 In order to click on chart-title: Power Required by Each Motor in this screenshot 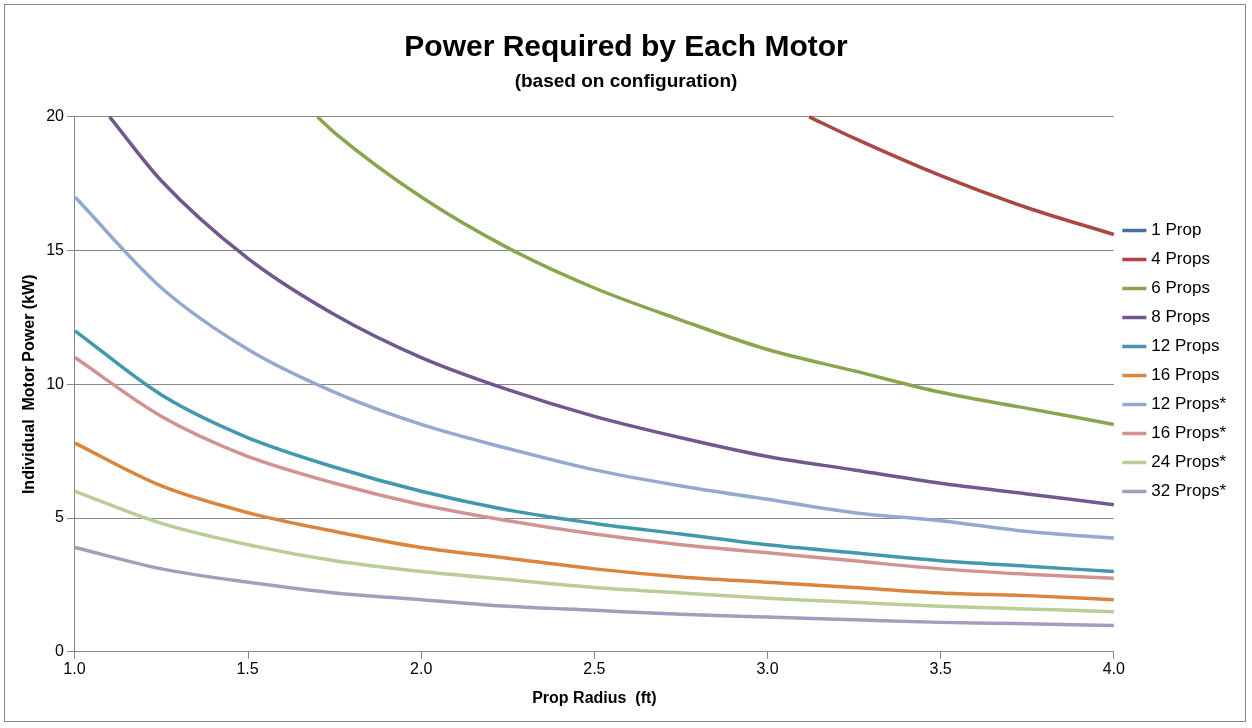, I will do `click(626, 46)`.